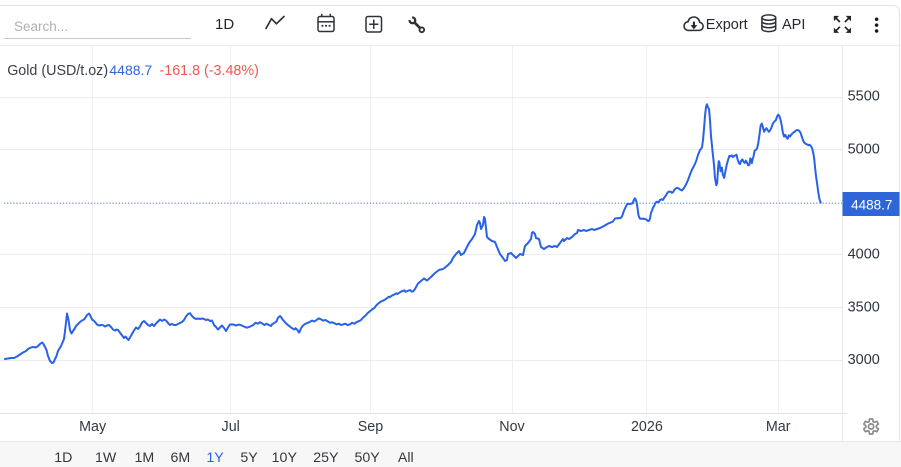 This screenshot has height=467, width=901. Describe the element at coordinates (231, 427) in the screenshot. I see `svg-text: Jul` at that location.